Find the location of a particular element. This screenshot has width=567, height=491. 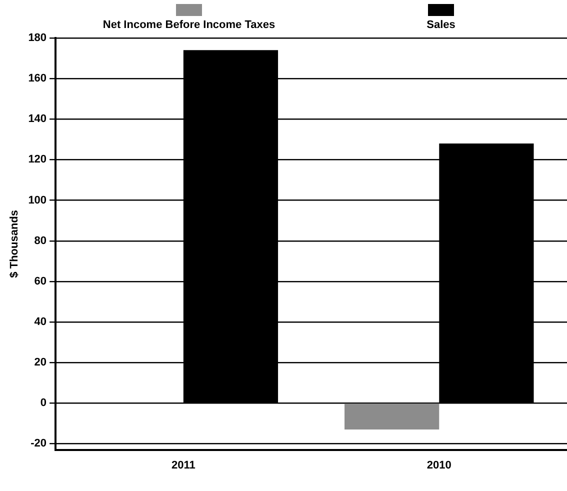

bar is located at coordinates (392, 417).